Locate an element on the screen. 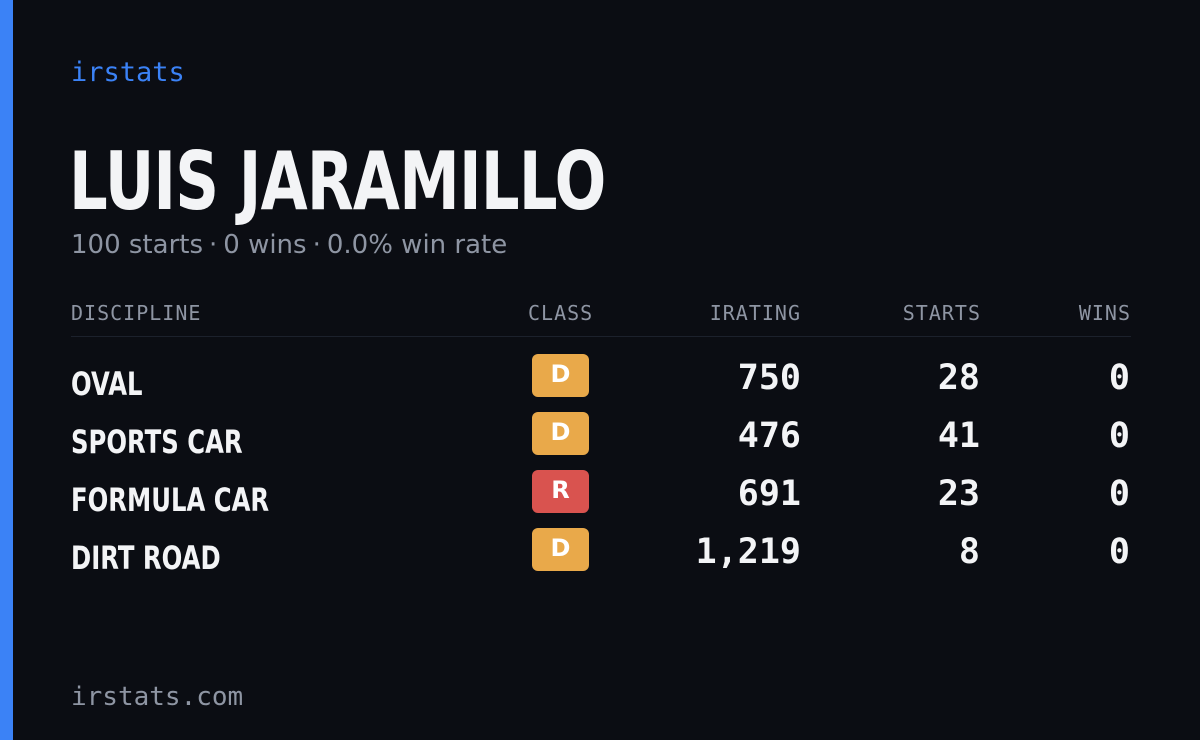  table-row: DIRT ROAD D 1,219 8 0 is located at coordinates (601, 557).